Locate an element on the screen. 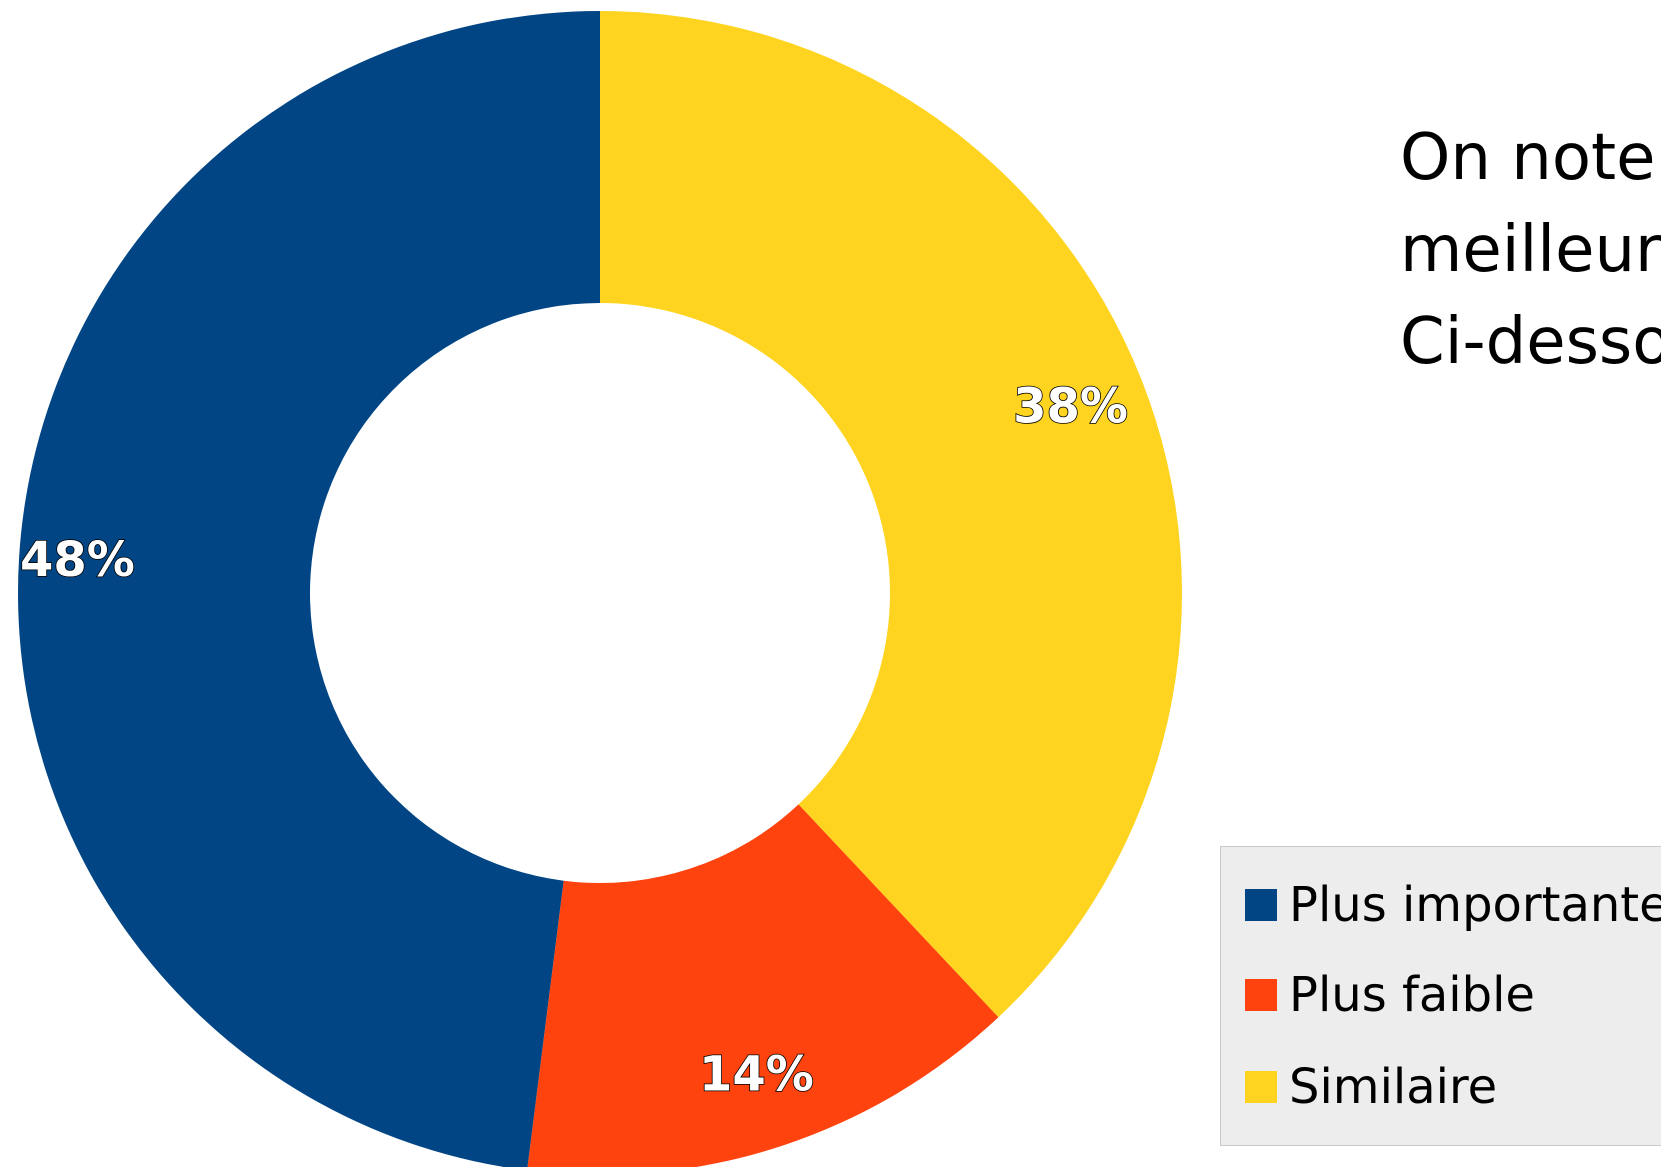 The image size is (1661, 1167). legend-label-similaire: Similaire is located at coordinates (1393, 1087).